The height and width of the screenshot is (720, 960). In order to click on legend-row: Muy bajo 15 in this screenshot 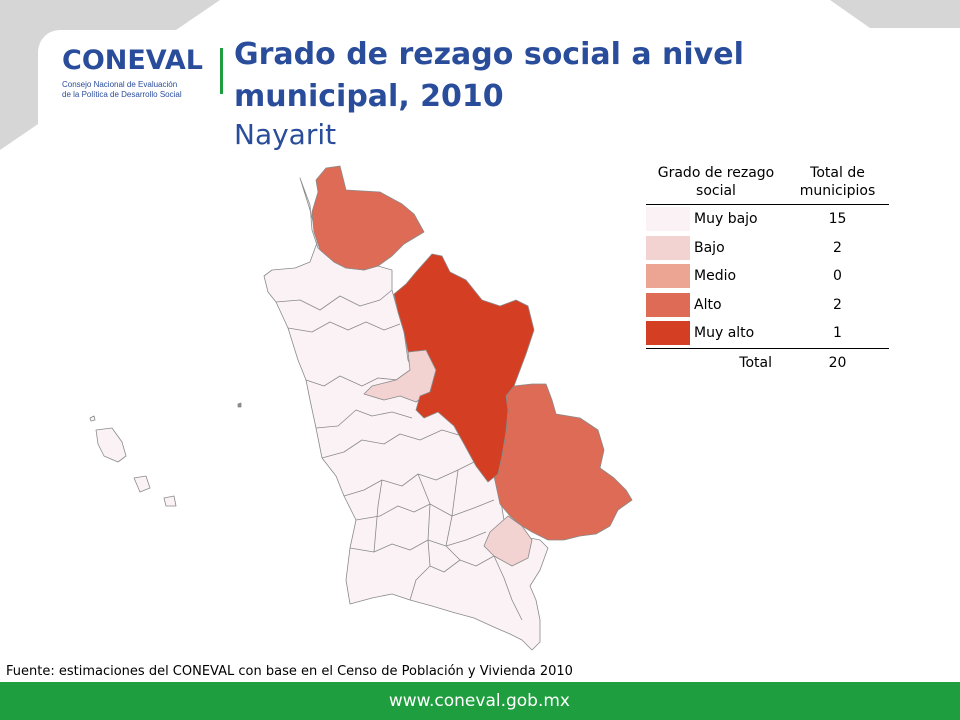, I will do `click(767, 219)`.